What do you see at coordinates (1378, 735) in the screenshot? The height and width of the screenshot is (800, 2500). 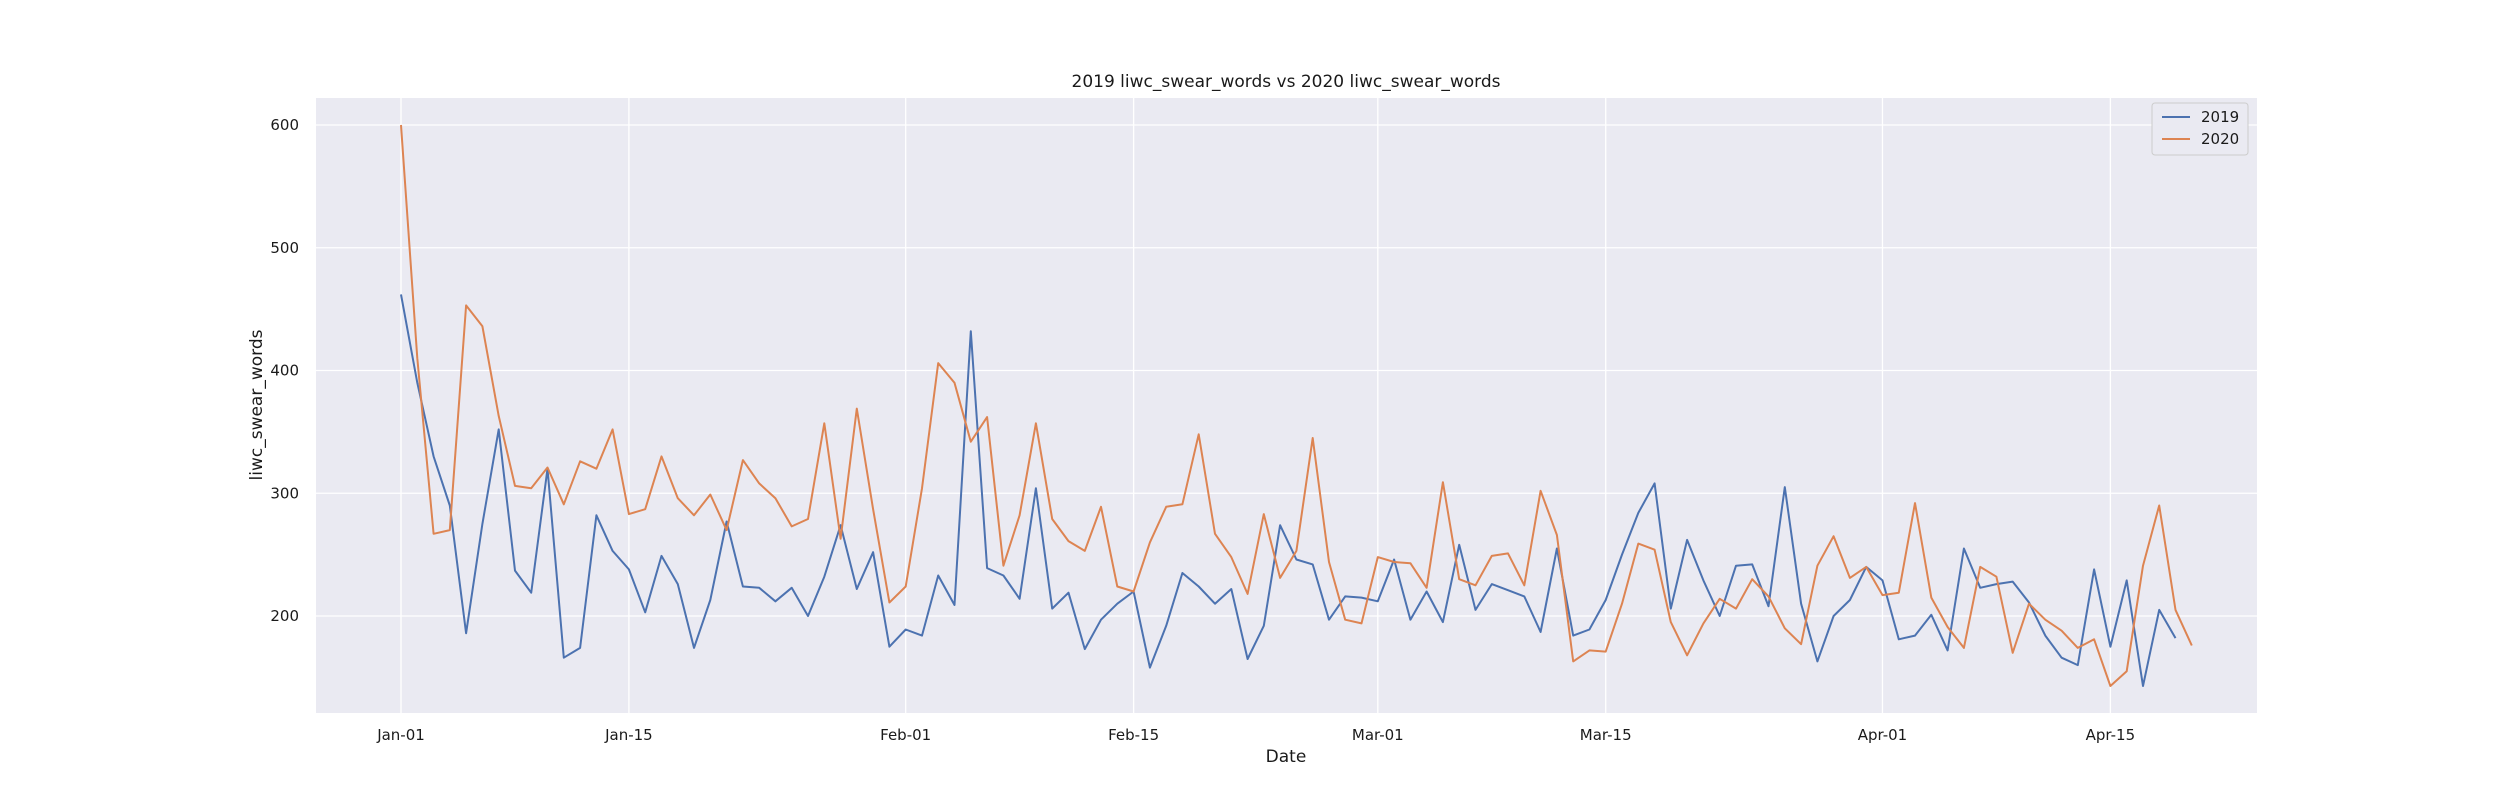 I see `x-tick-label: Mar-01` at bounding box center [1378, 735].